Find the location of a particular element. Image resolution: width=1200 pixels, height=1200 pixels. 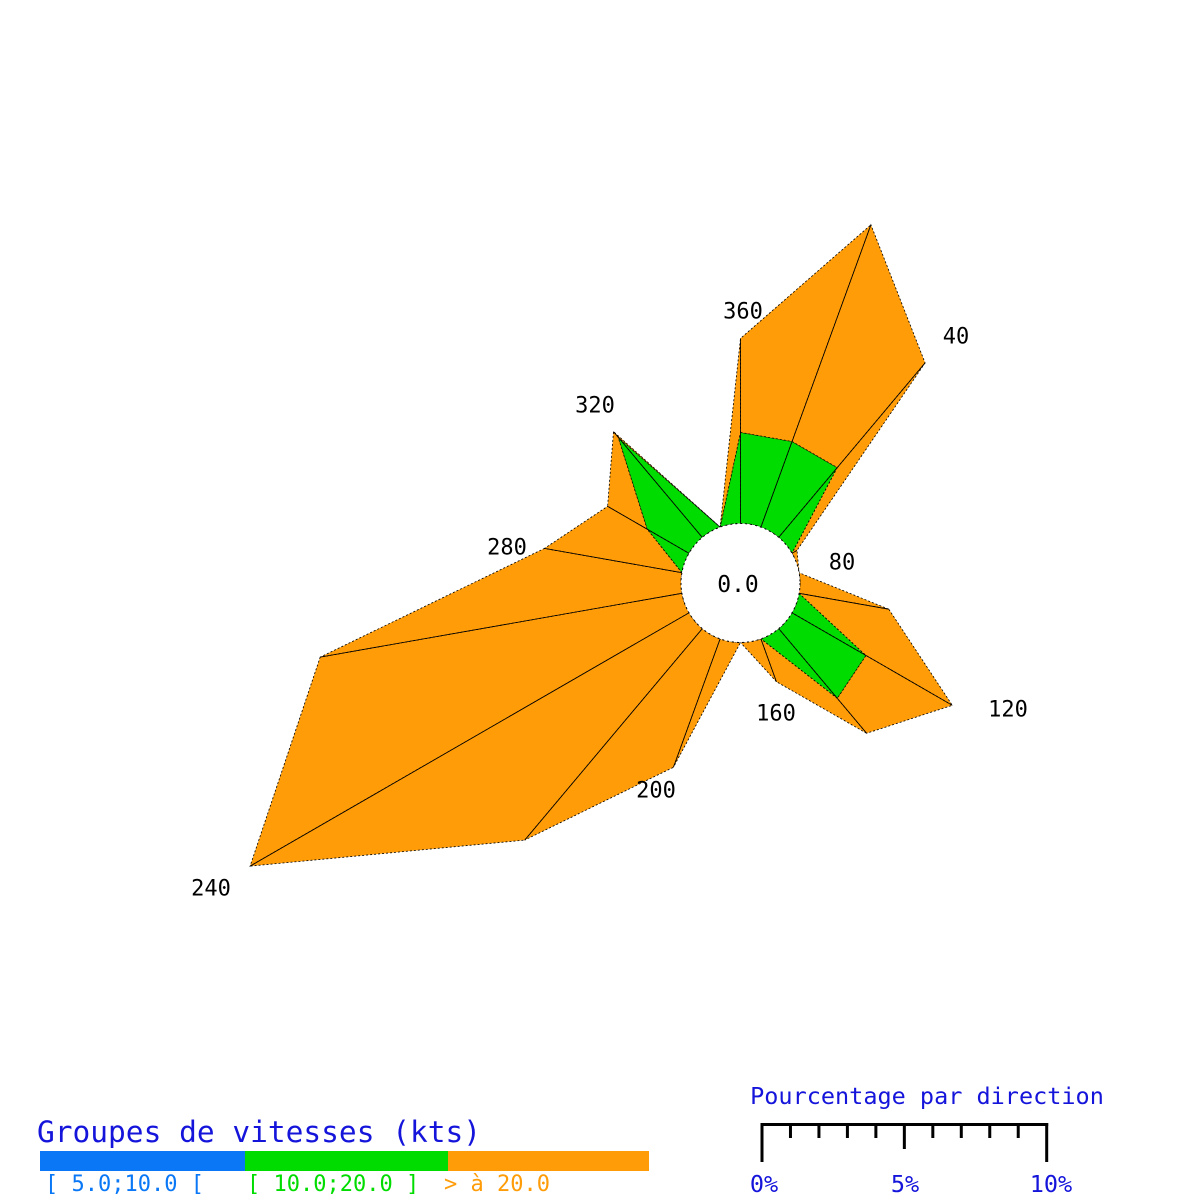

scale-tick-10: 10% is located at coordinates (1051, 1184).